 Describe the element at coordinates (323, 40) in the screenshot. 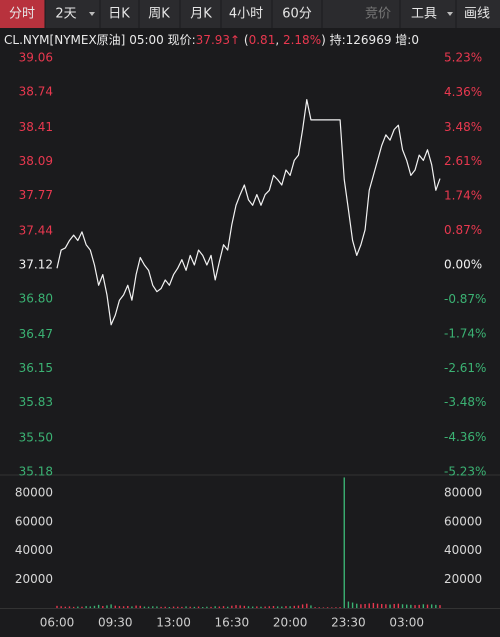

I see `paren: )` at that location.